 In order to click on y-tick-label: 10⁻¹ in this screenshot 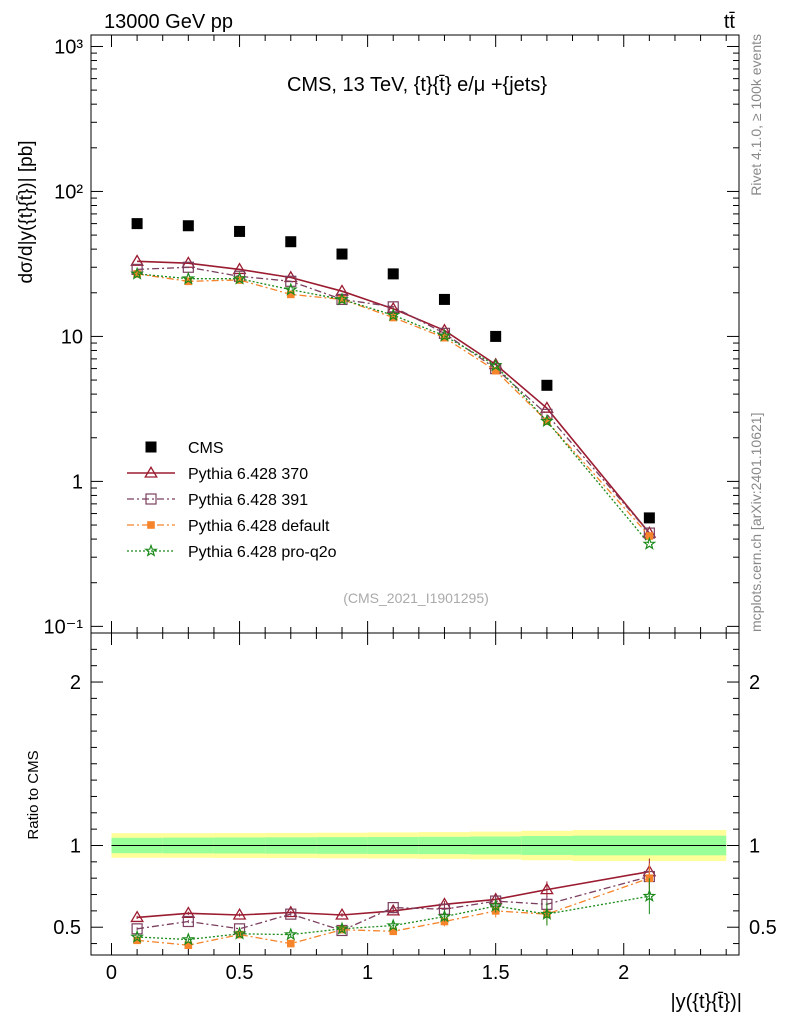, I will do `click(64, 627)`.